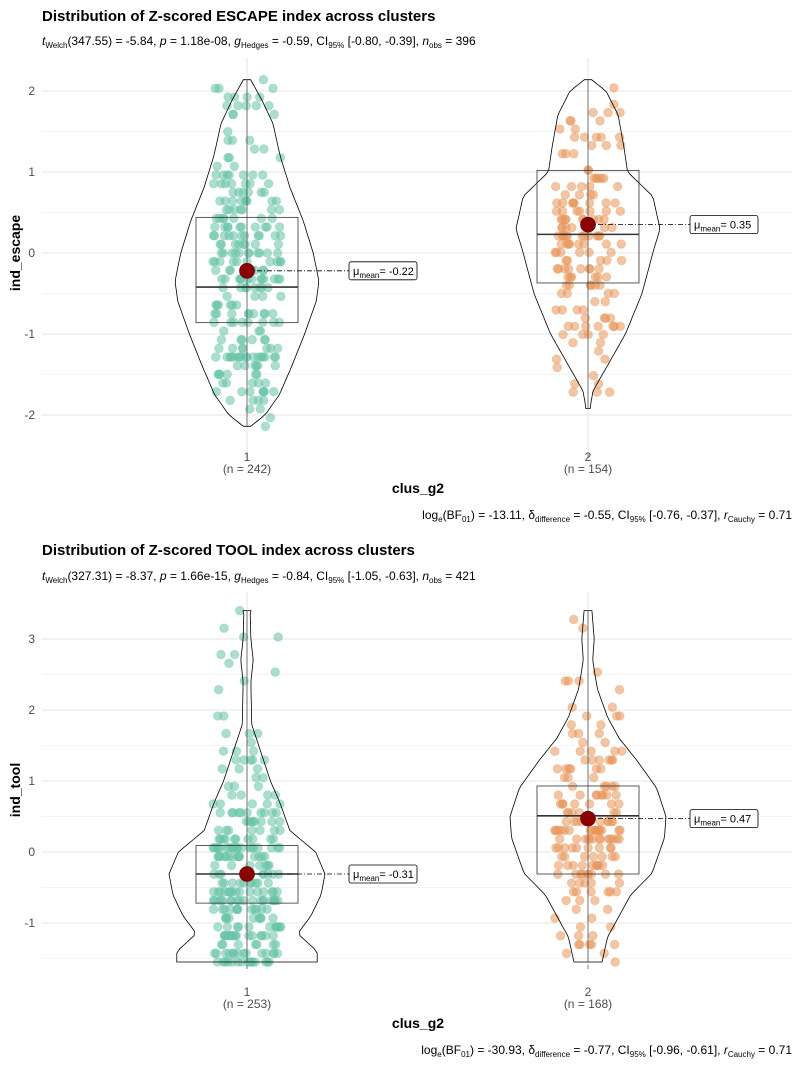  I want to click on y-tick-label: -2, so click(29, 415).